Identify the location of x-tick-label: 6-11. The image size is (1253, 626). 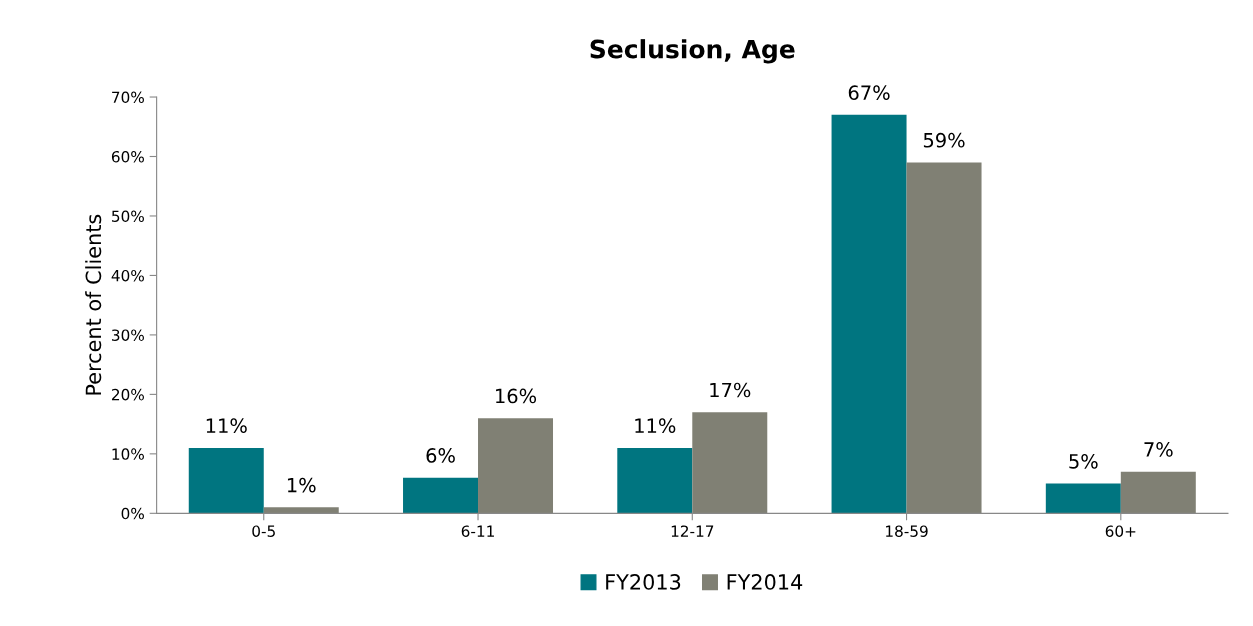
(477, 531).